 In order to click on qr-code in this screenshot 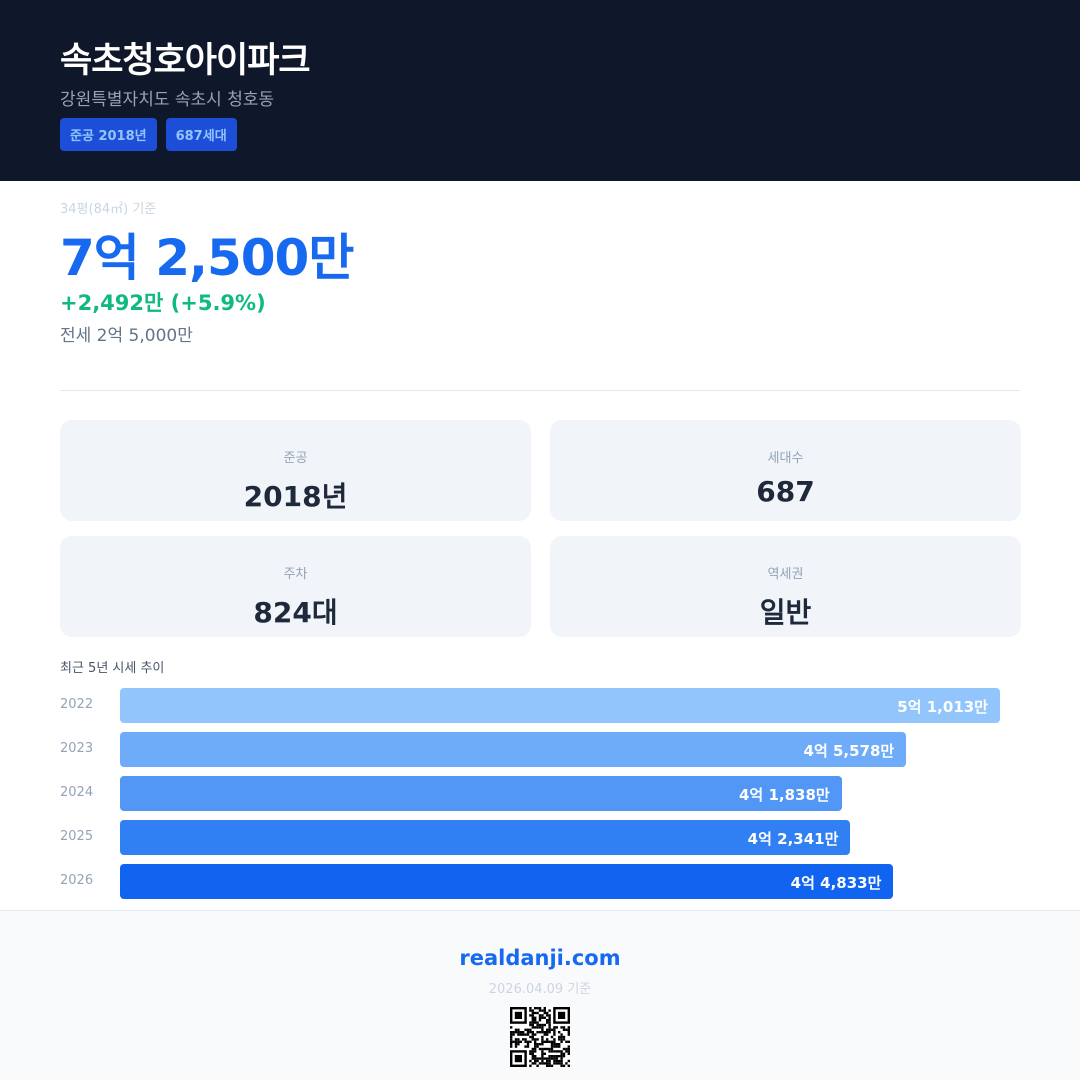, I will do `click(540, 1037)`.